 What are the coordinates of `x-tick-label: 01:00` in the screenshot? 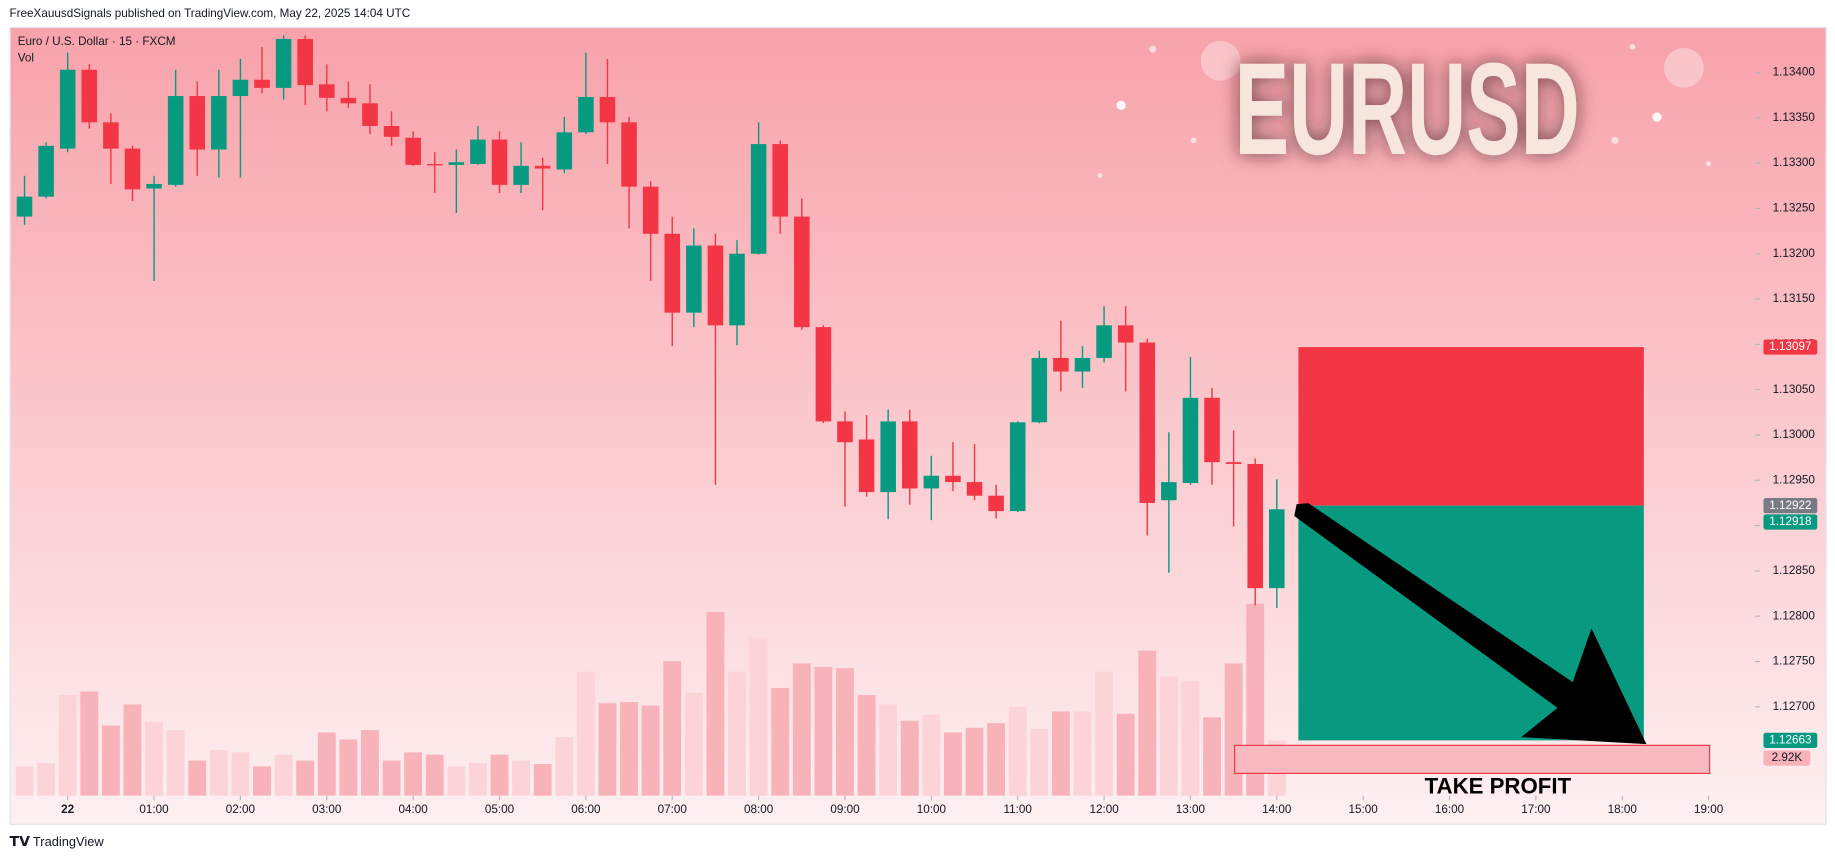 It's located at (154, 809).